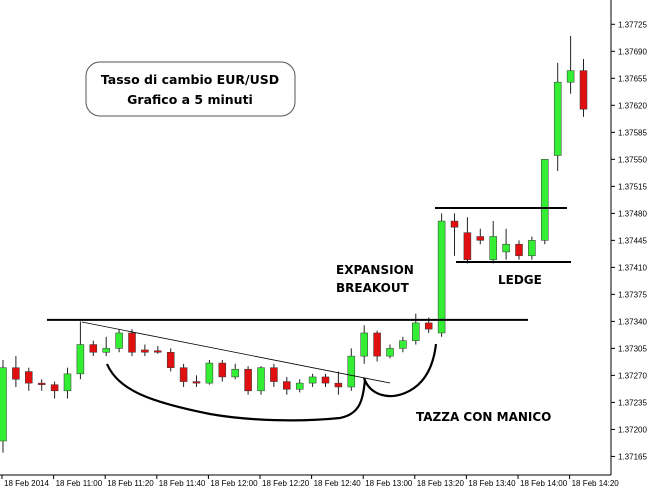  What do you see at coordinates (632, 78) in the screenshot?
I see `y-tick-label: 1.37655` at bounding box center [632, 78].